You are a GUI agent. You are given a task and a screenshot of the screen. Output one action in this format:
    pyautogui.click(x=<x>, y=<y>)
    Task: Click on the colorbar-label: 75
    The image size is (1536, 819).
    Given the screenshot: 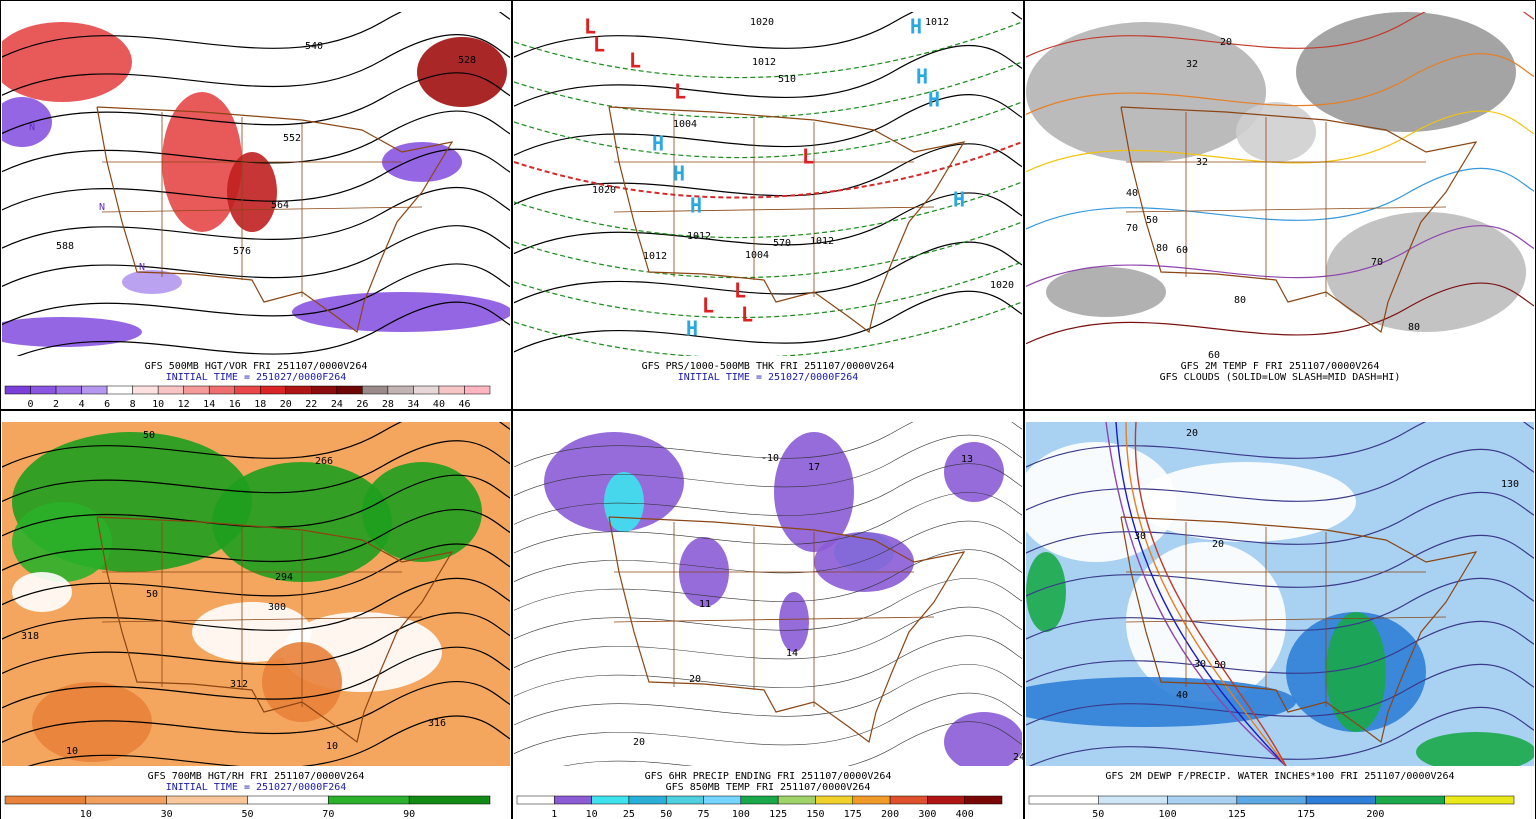 What is the action you would take?
    pyautogui.click(x=704, y=814)
    